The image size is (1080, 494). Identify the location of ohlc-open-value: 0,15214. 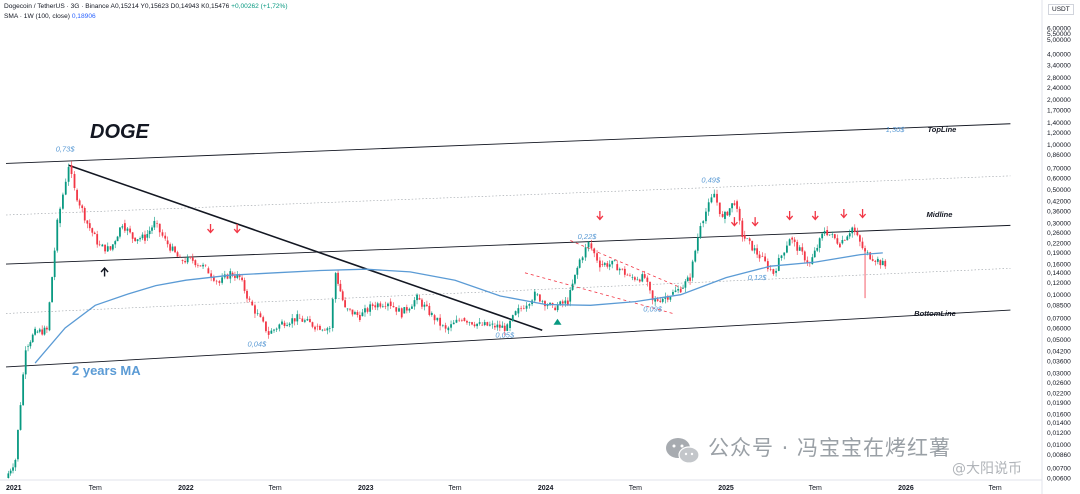
(126, 6).